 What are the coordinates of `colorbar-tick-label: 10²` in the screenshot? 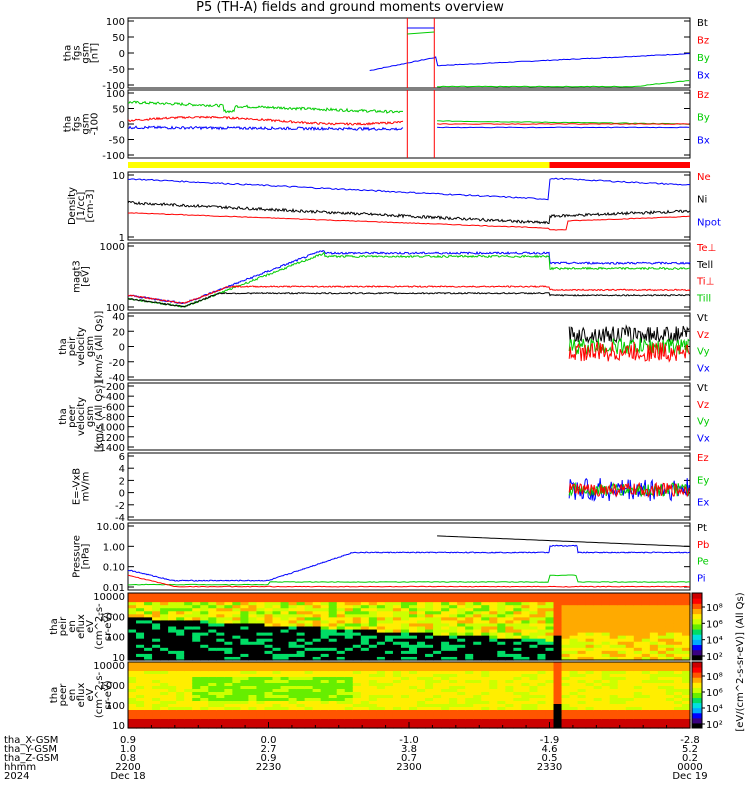 It's located at (714, 725).